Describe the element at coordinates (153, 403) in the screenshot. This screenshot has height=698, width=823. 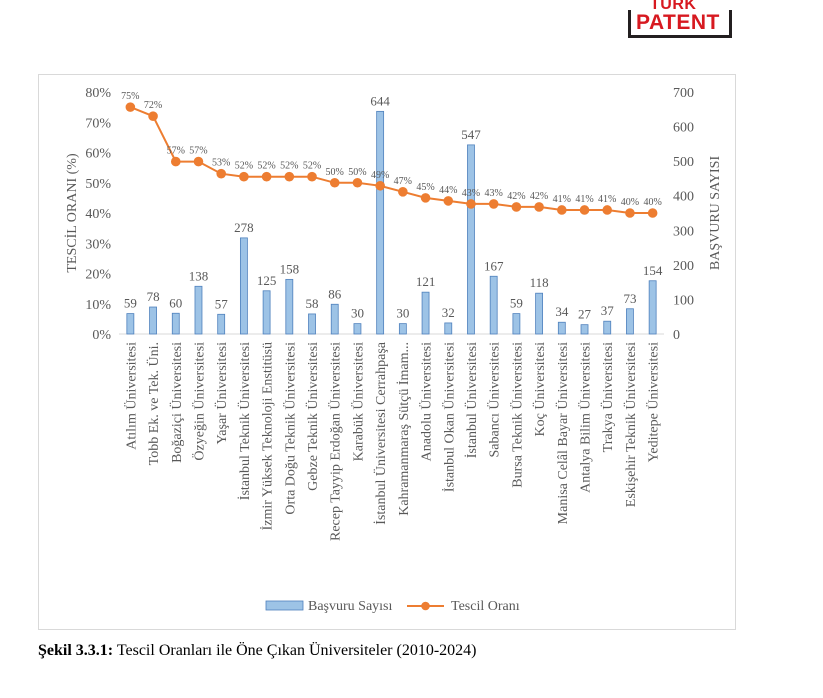
I see `category-label: Tobb Ek. ve Tek. Üni.` at that location.